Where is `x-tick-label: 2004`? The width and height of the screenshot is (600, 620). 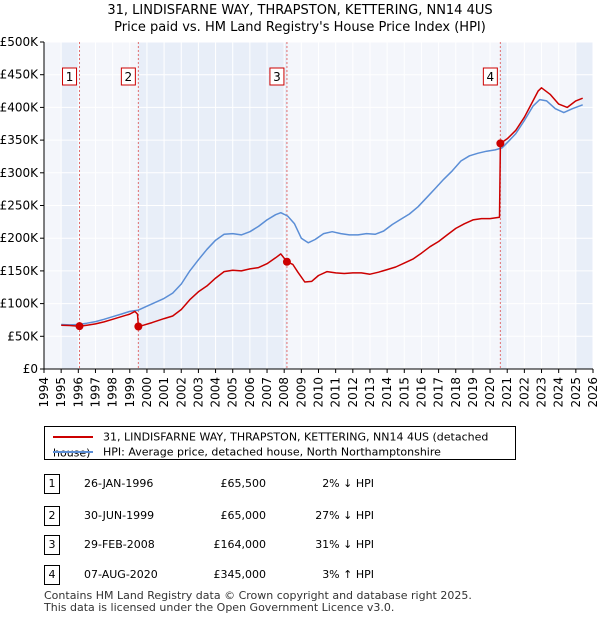
x-tick-label: 2004 is located at coordinates (216, 392).